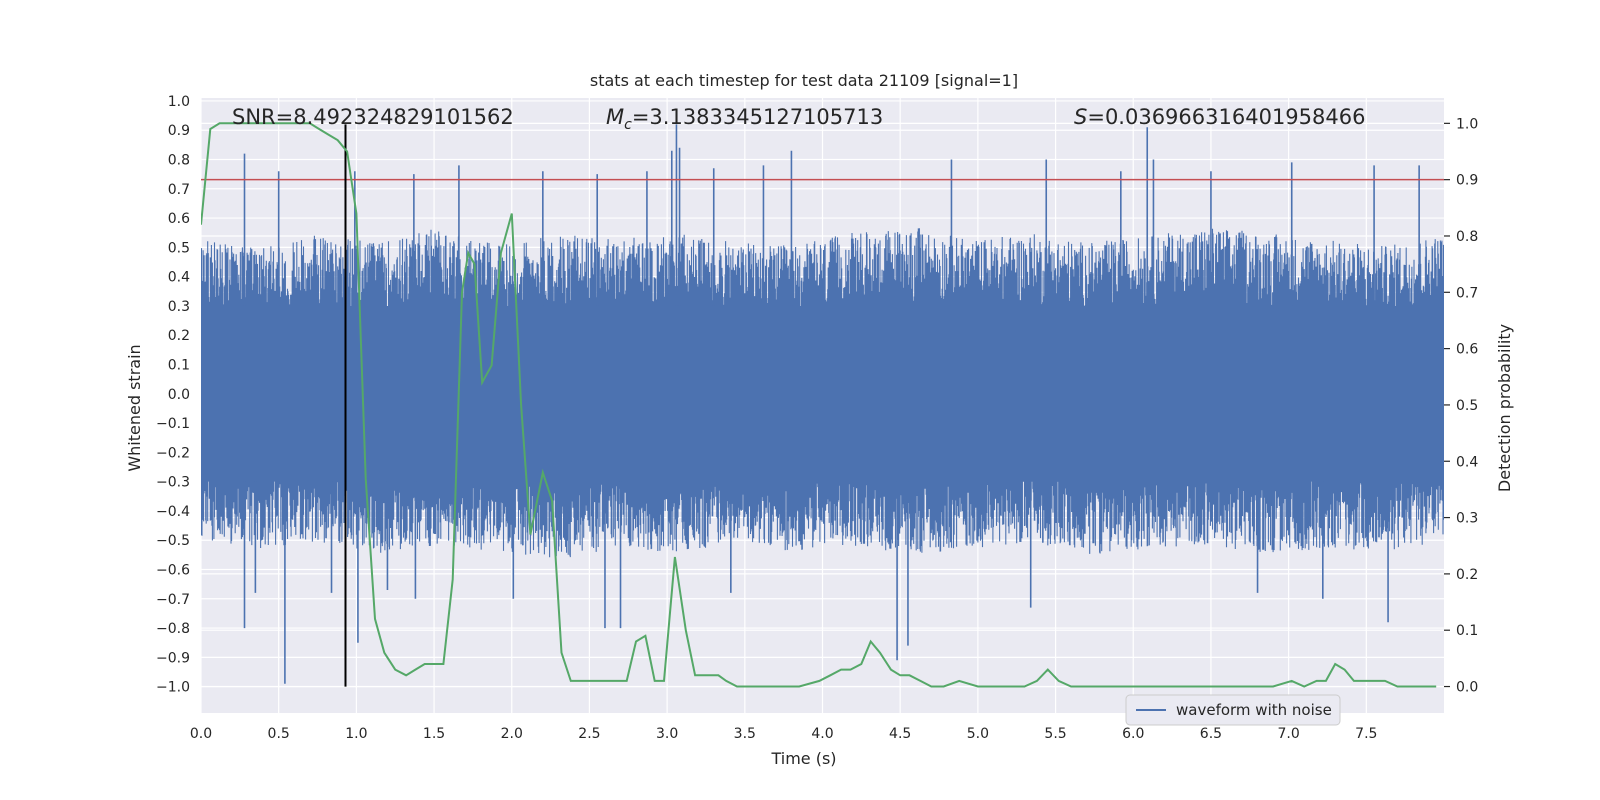 This screenshot has height=800, width=1600. What do you see at coordinates (1467, 575) in the screenshot?
I see `y2-tick-label: 0.2` at bounding box center [1467, 575].